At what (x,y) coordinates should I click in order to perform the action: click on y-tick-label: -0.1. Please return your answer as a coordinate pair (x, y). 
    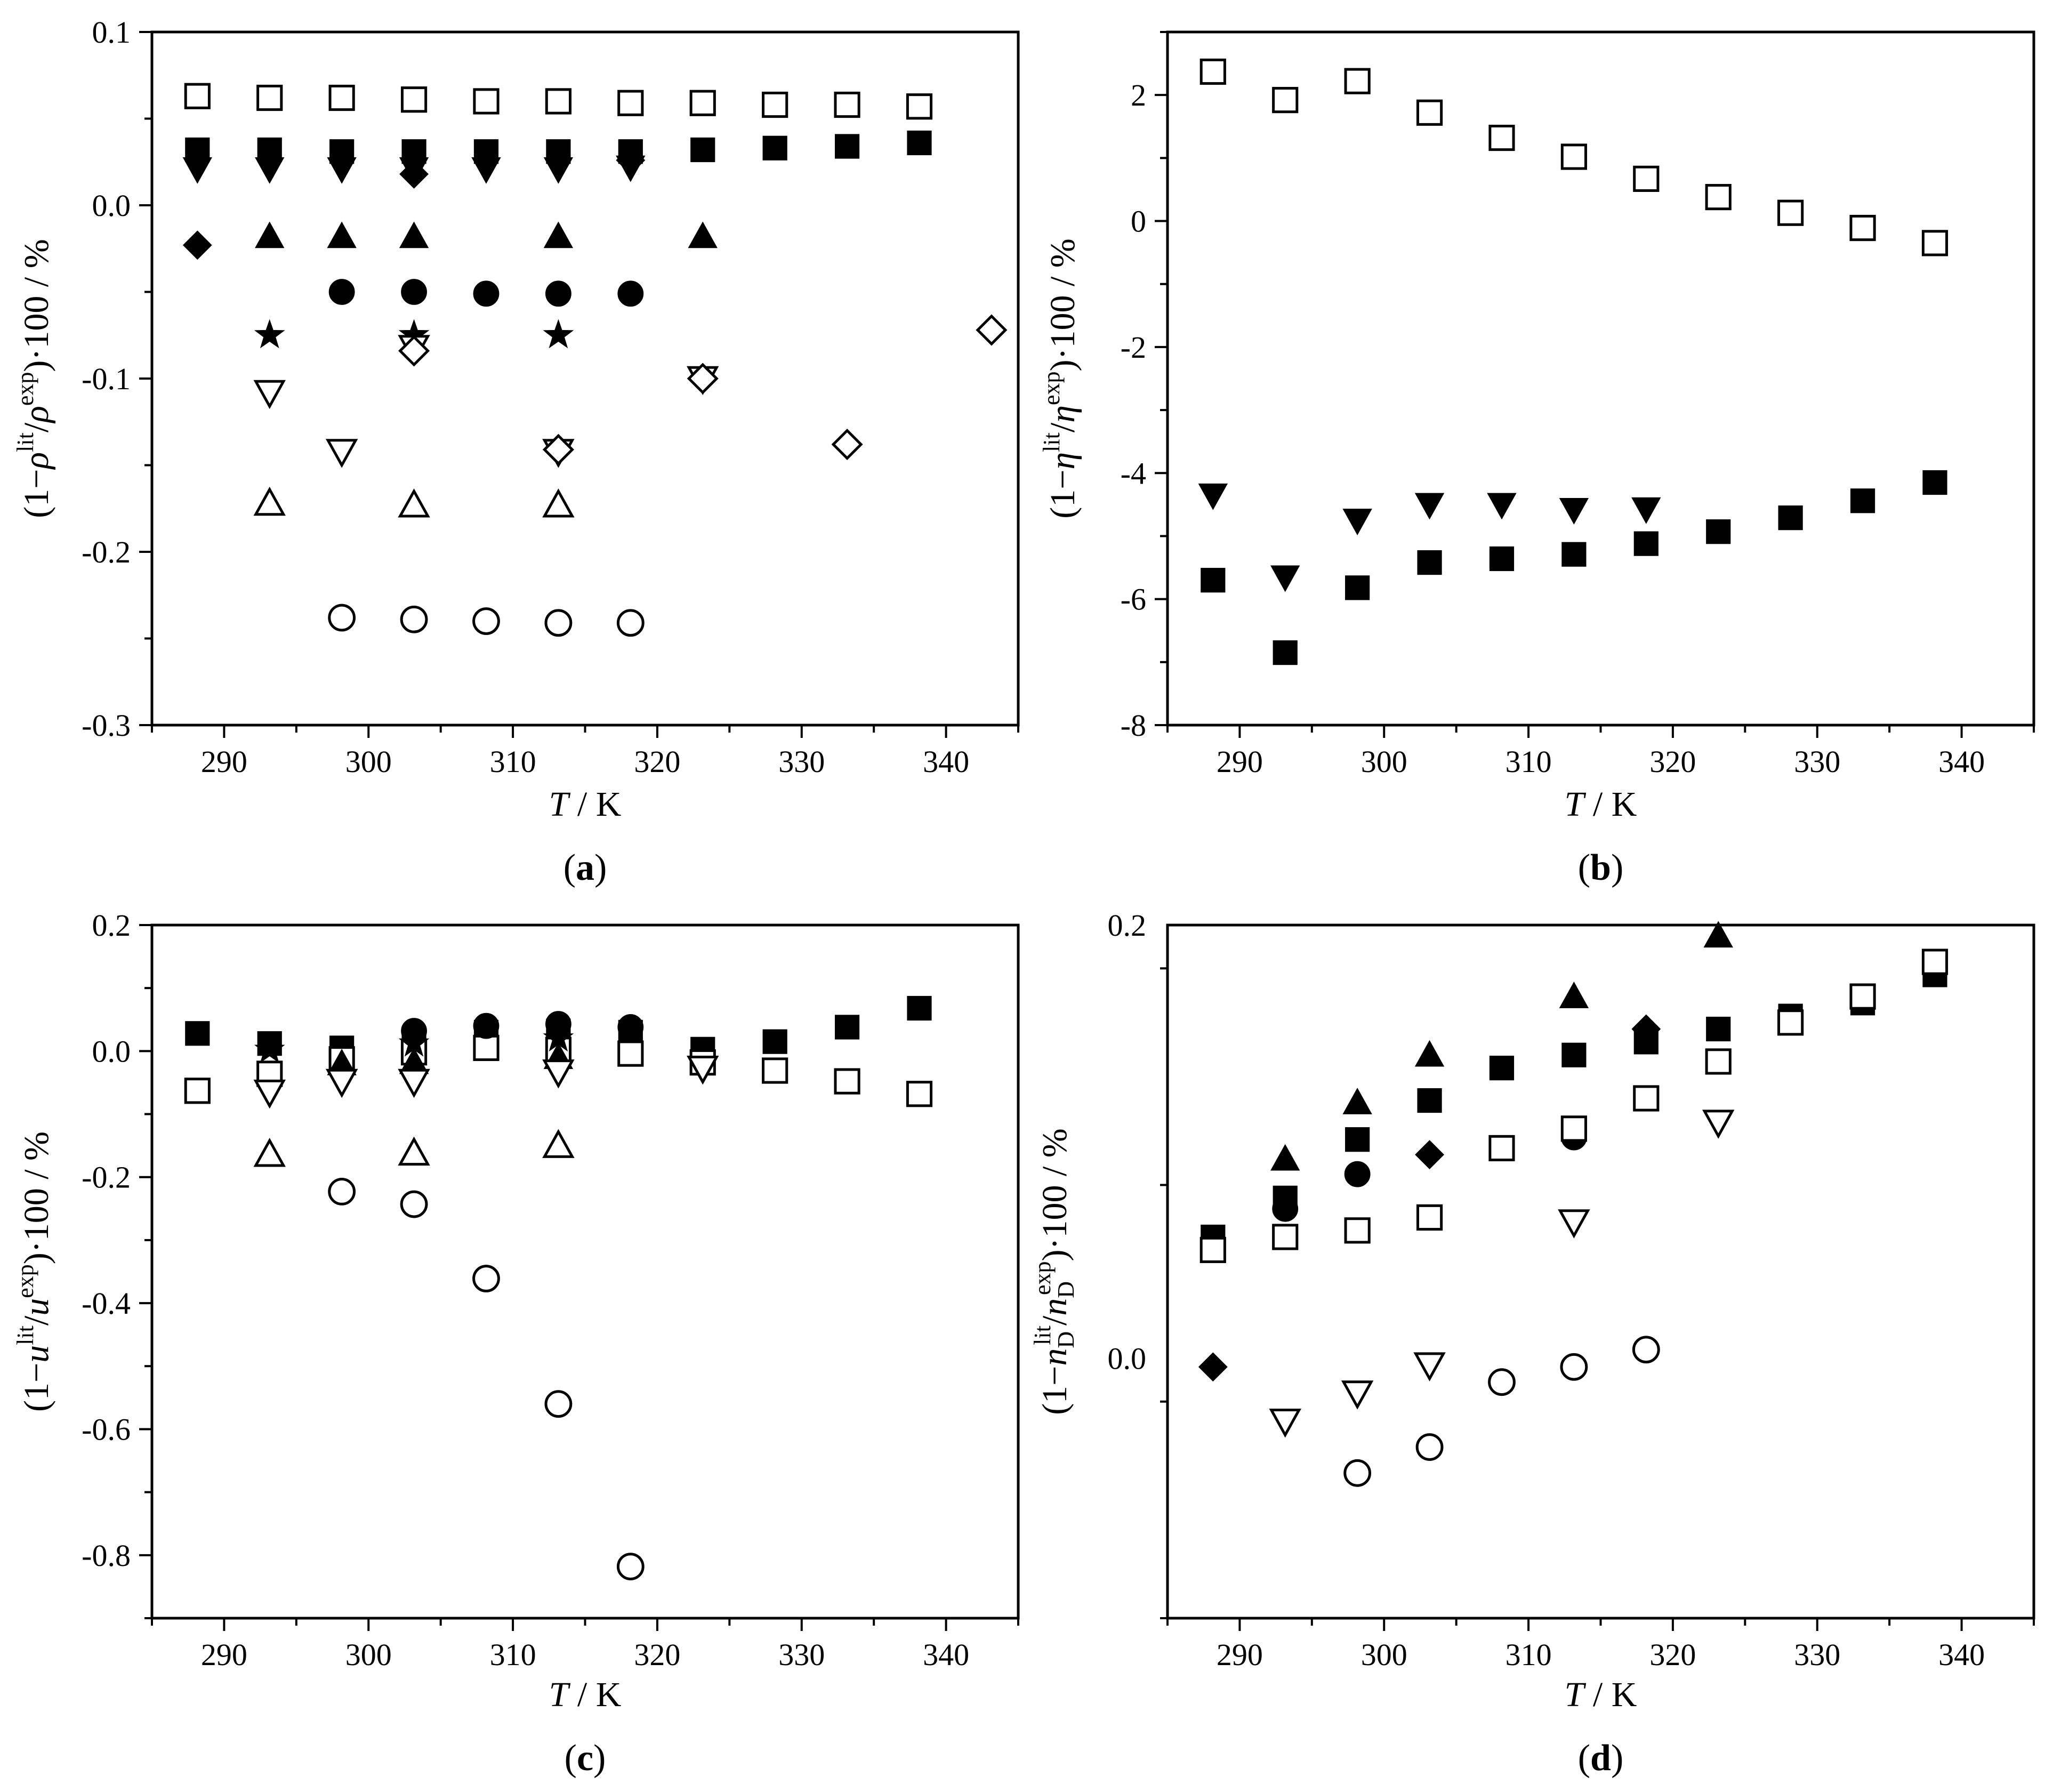
    Looking at the image, I should click on (107, 378).